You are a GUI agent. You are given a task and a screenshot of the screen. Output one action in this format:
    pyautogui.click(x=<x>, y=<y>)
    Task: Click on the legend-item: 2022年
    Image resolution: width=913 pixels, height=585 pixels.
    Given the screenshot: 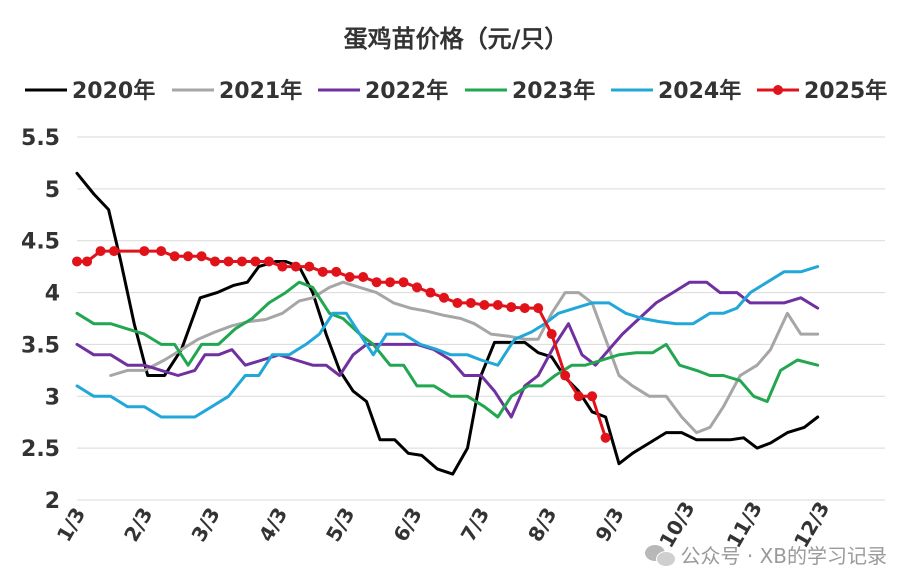 What is the action you would take?
    pyautogui.click(x=383, y=91)
    